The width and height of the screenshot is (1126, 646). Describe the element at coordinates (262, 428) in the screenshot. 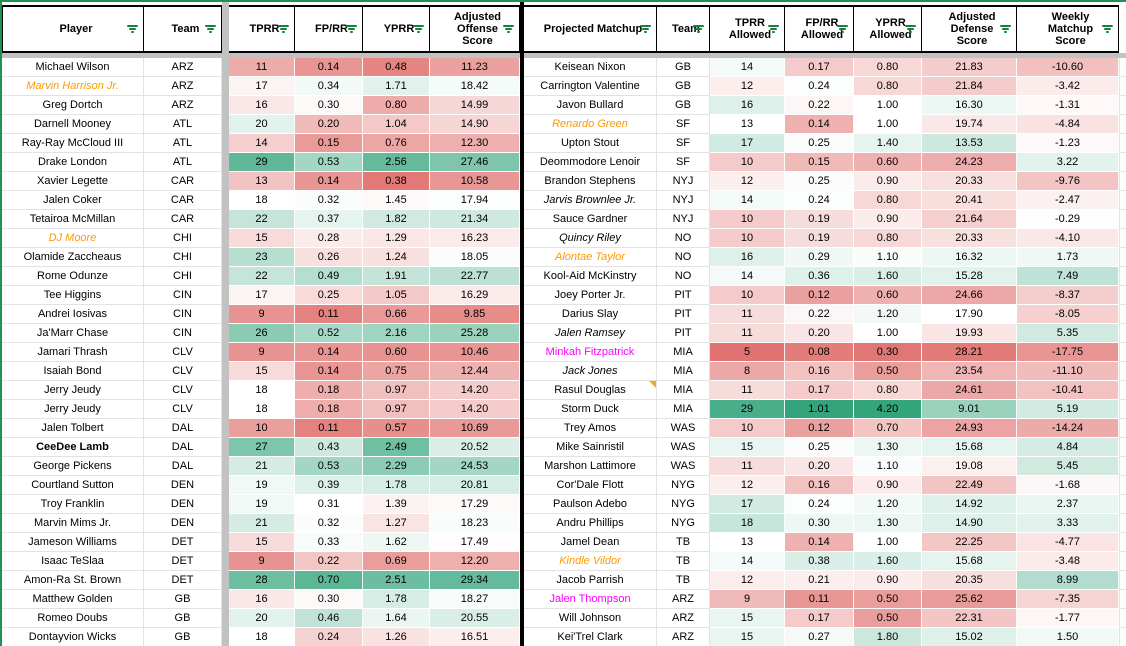

I see `tprr-cell: 10` at that location.